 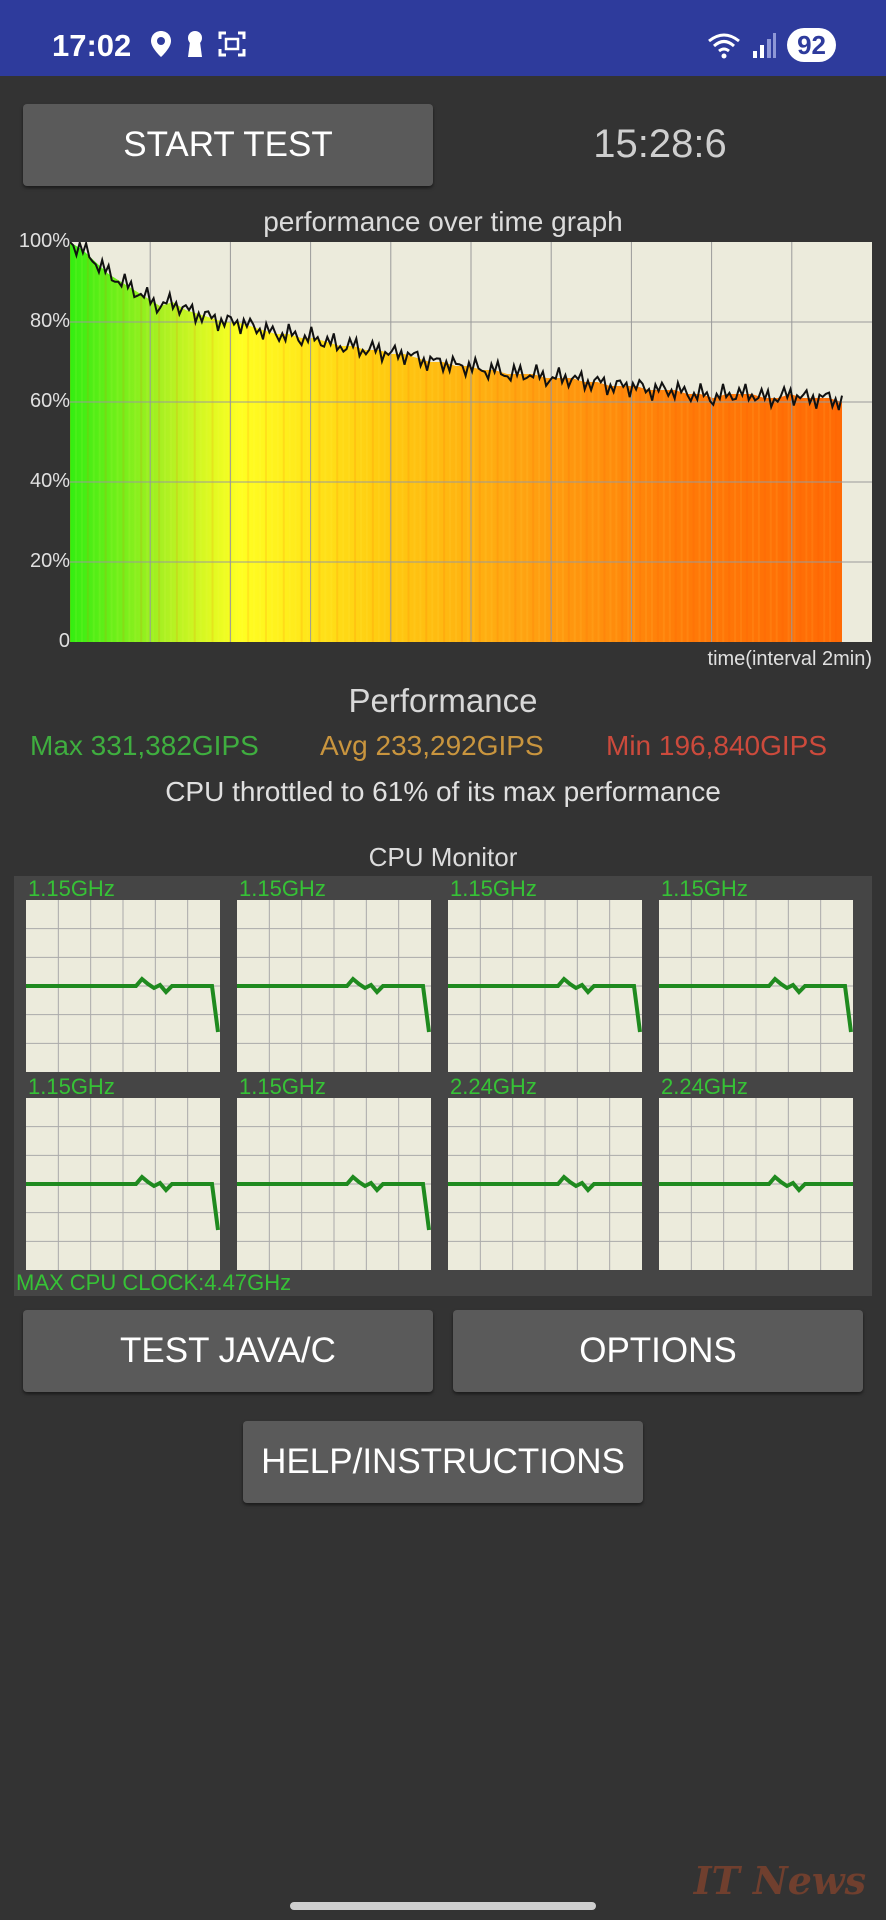 I want to click on performance-line, so click(x=456, y=325).